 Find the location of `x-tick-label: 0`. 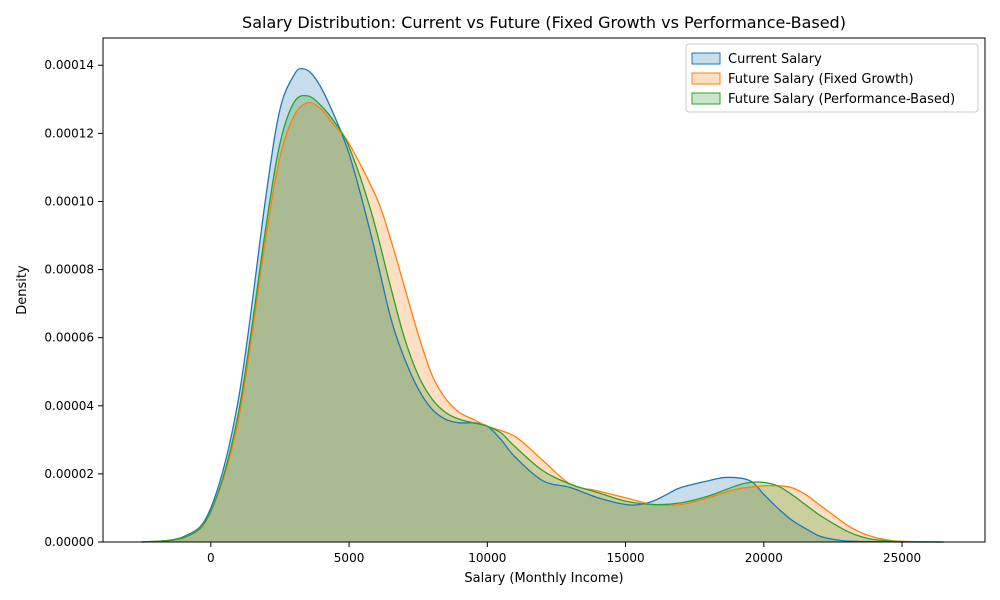

x-tick-label: 0 is located at coordinates (211, 558).